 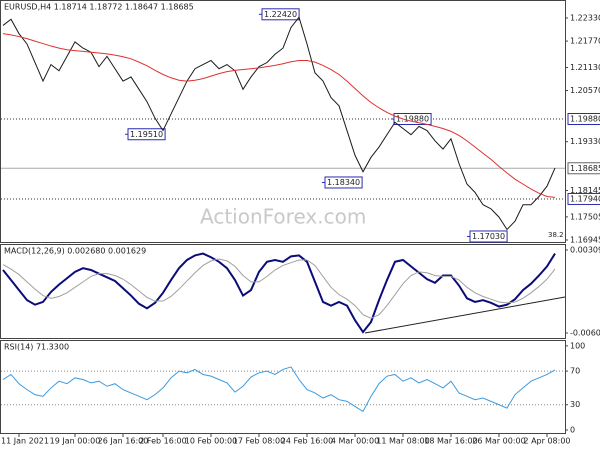 I want to click on level-label: 1.17940, so click(x=585, y=198).